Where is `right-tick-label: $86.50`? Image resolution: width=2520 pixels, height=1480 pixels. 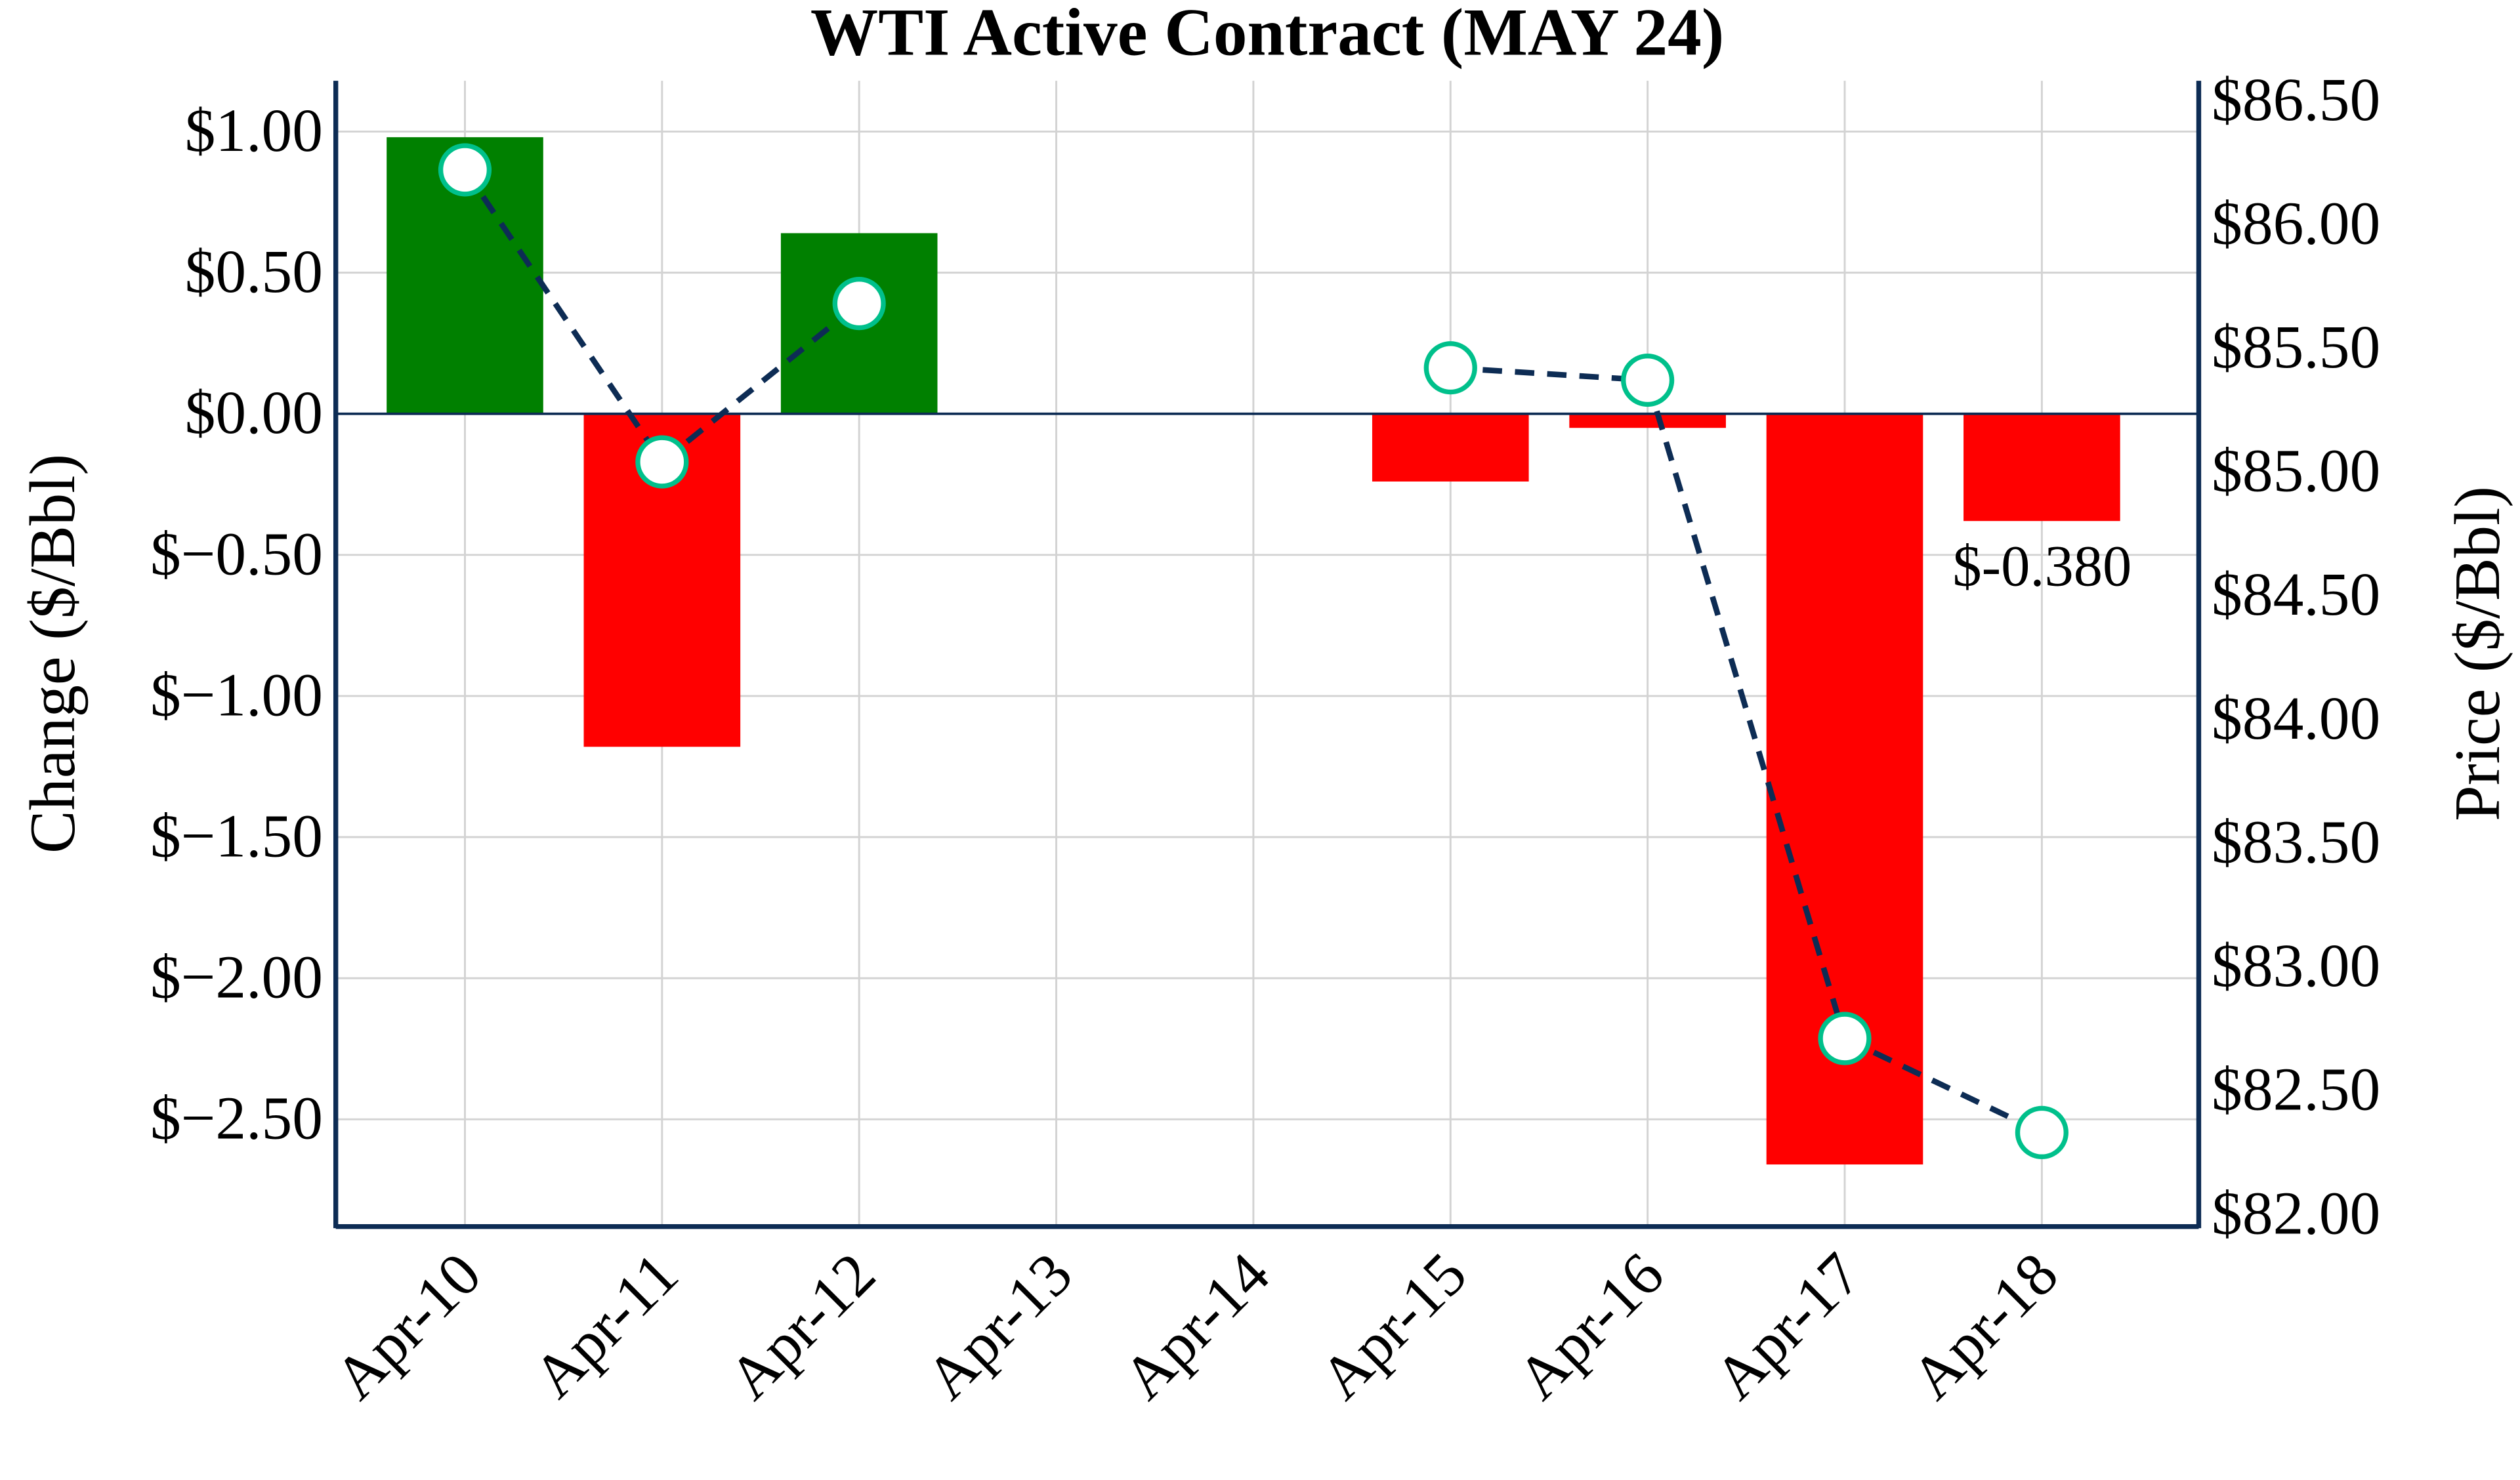
right-tick-label: $86.50 is located at coordinates (2296, 100).